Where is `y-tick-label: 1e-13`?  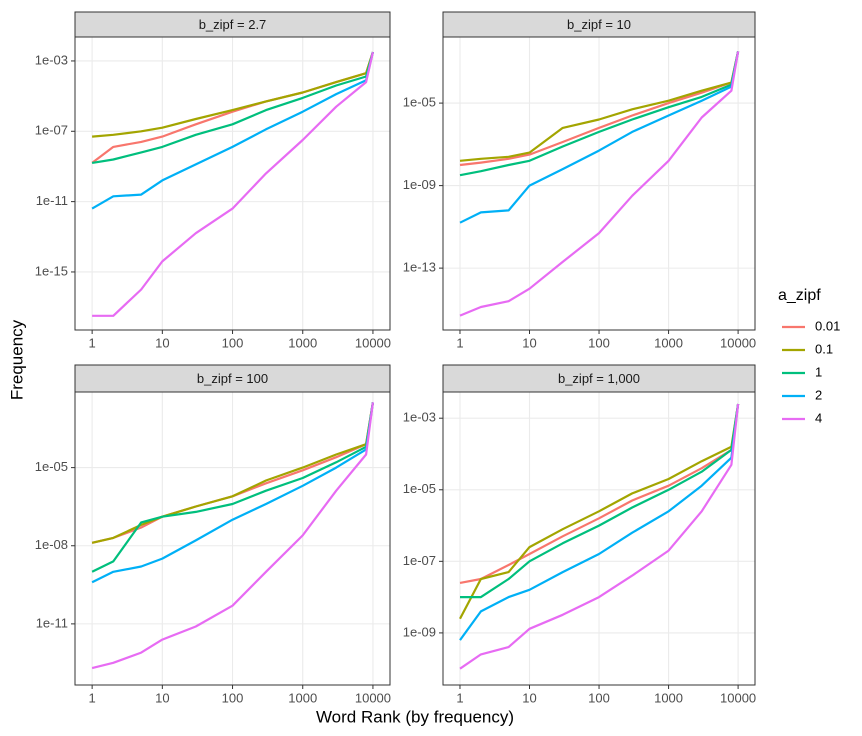 y-tick-label: 1e-13 is located at coordinates (419, 267).